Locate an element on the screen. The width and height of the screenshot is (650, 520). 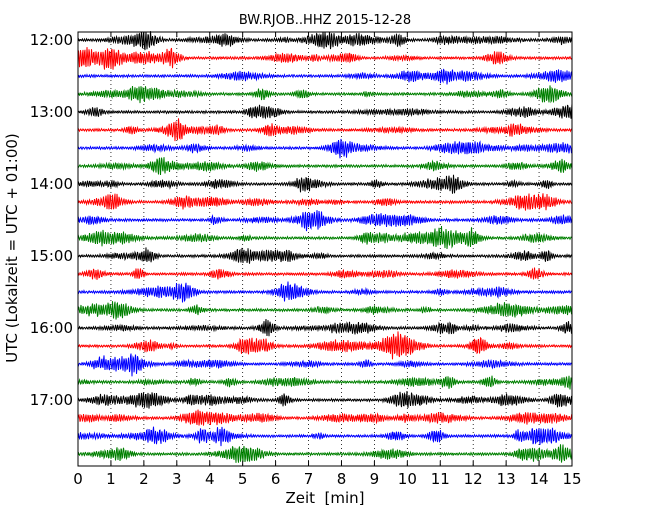
x-tick-label: 11 is located at coordinates (440, 479).